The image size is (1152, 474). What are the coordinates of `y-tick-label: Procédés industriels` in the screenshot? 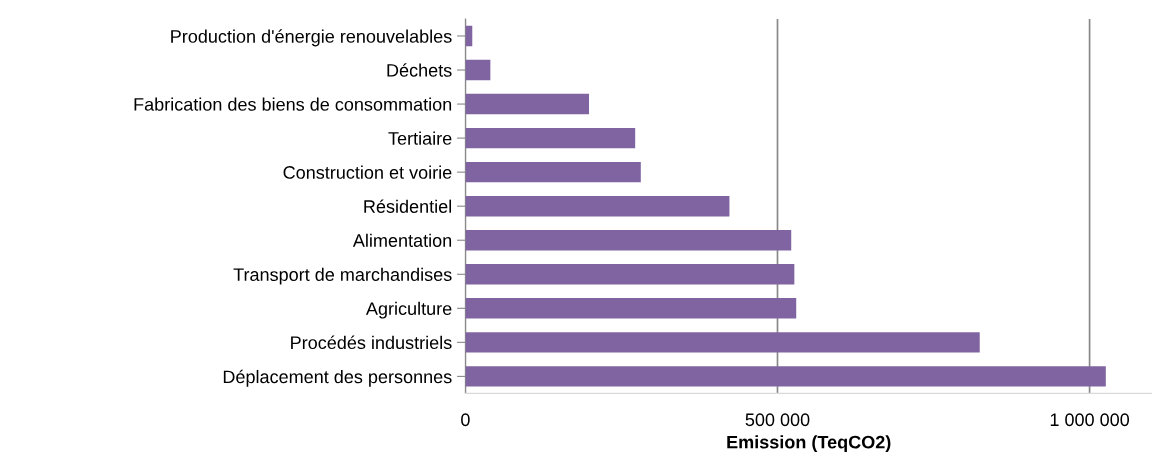 It's located at (371, 342).